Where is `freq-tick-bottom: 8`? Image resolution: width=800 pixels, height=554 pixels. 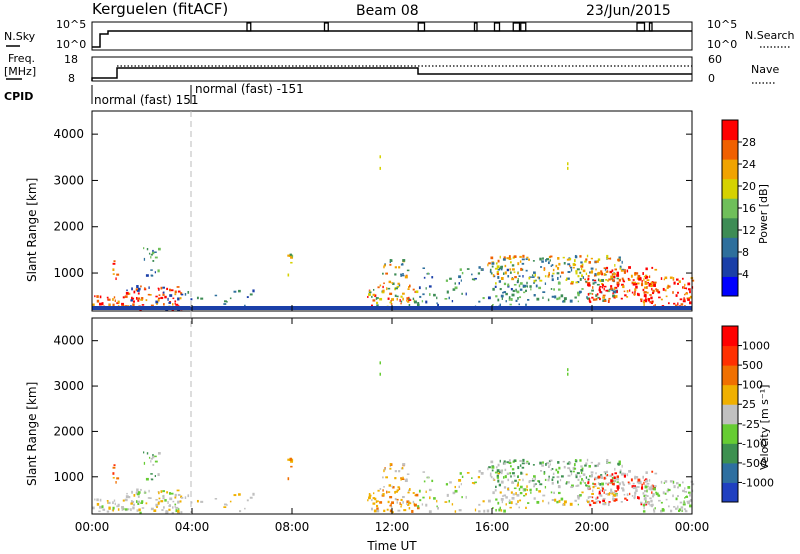 freq-tick-bottom: 8 is located at coordinates (71, 78).